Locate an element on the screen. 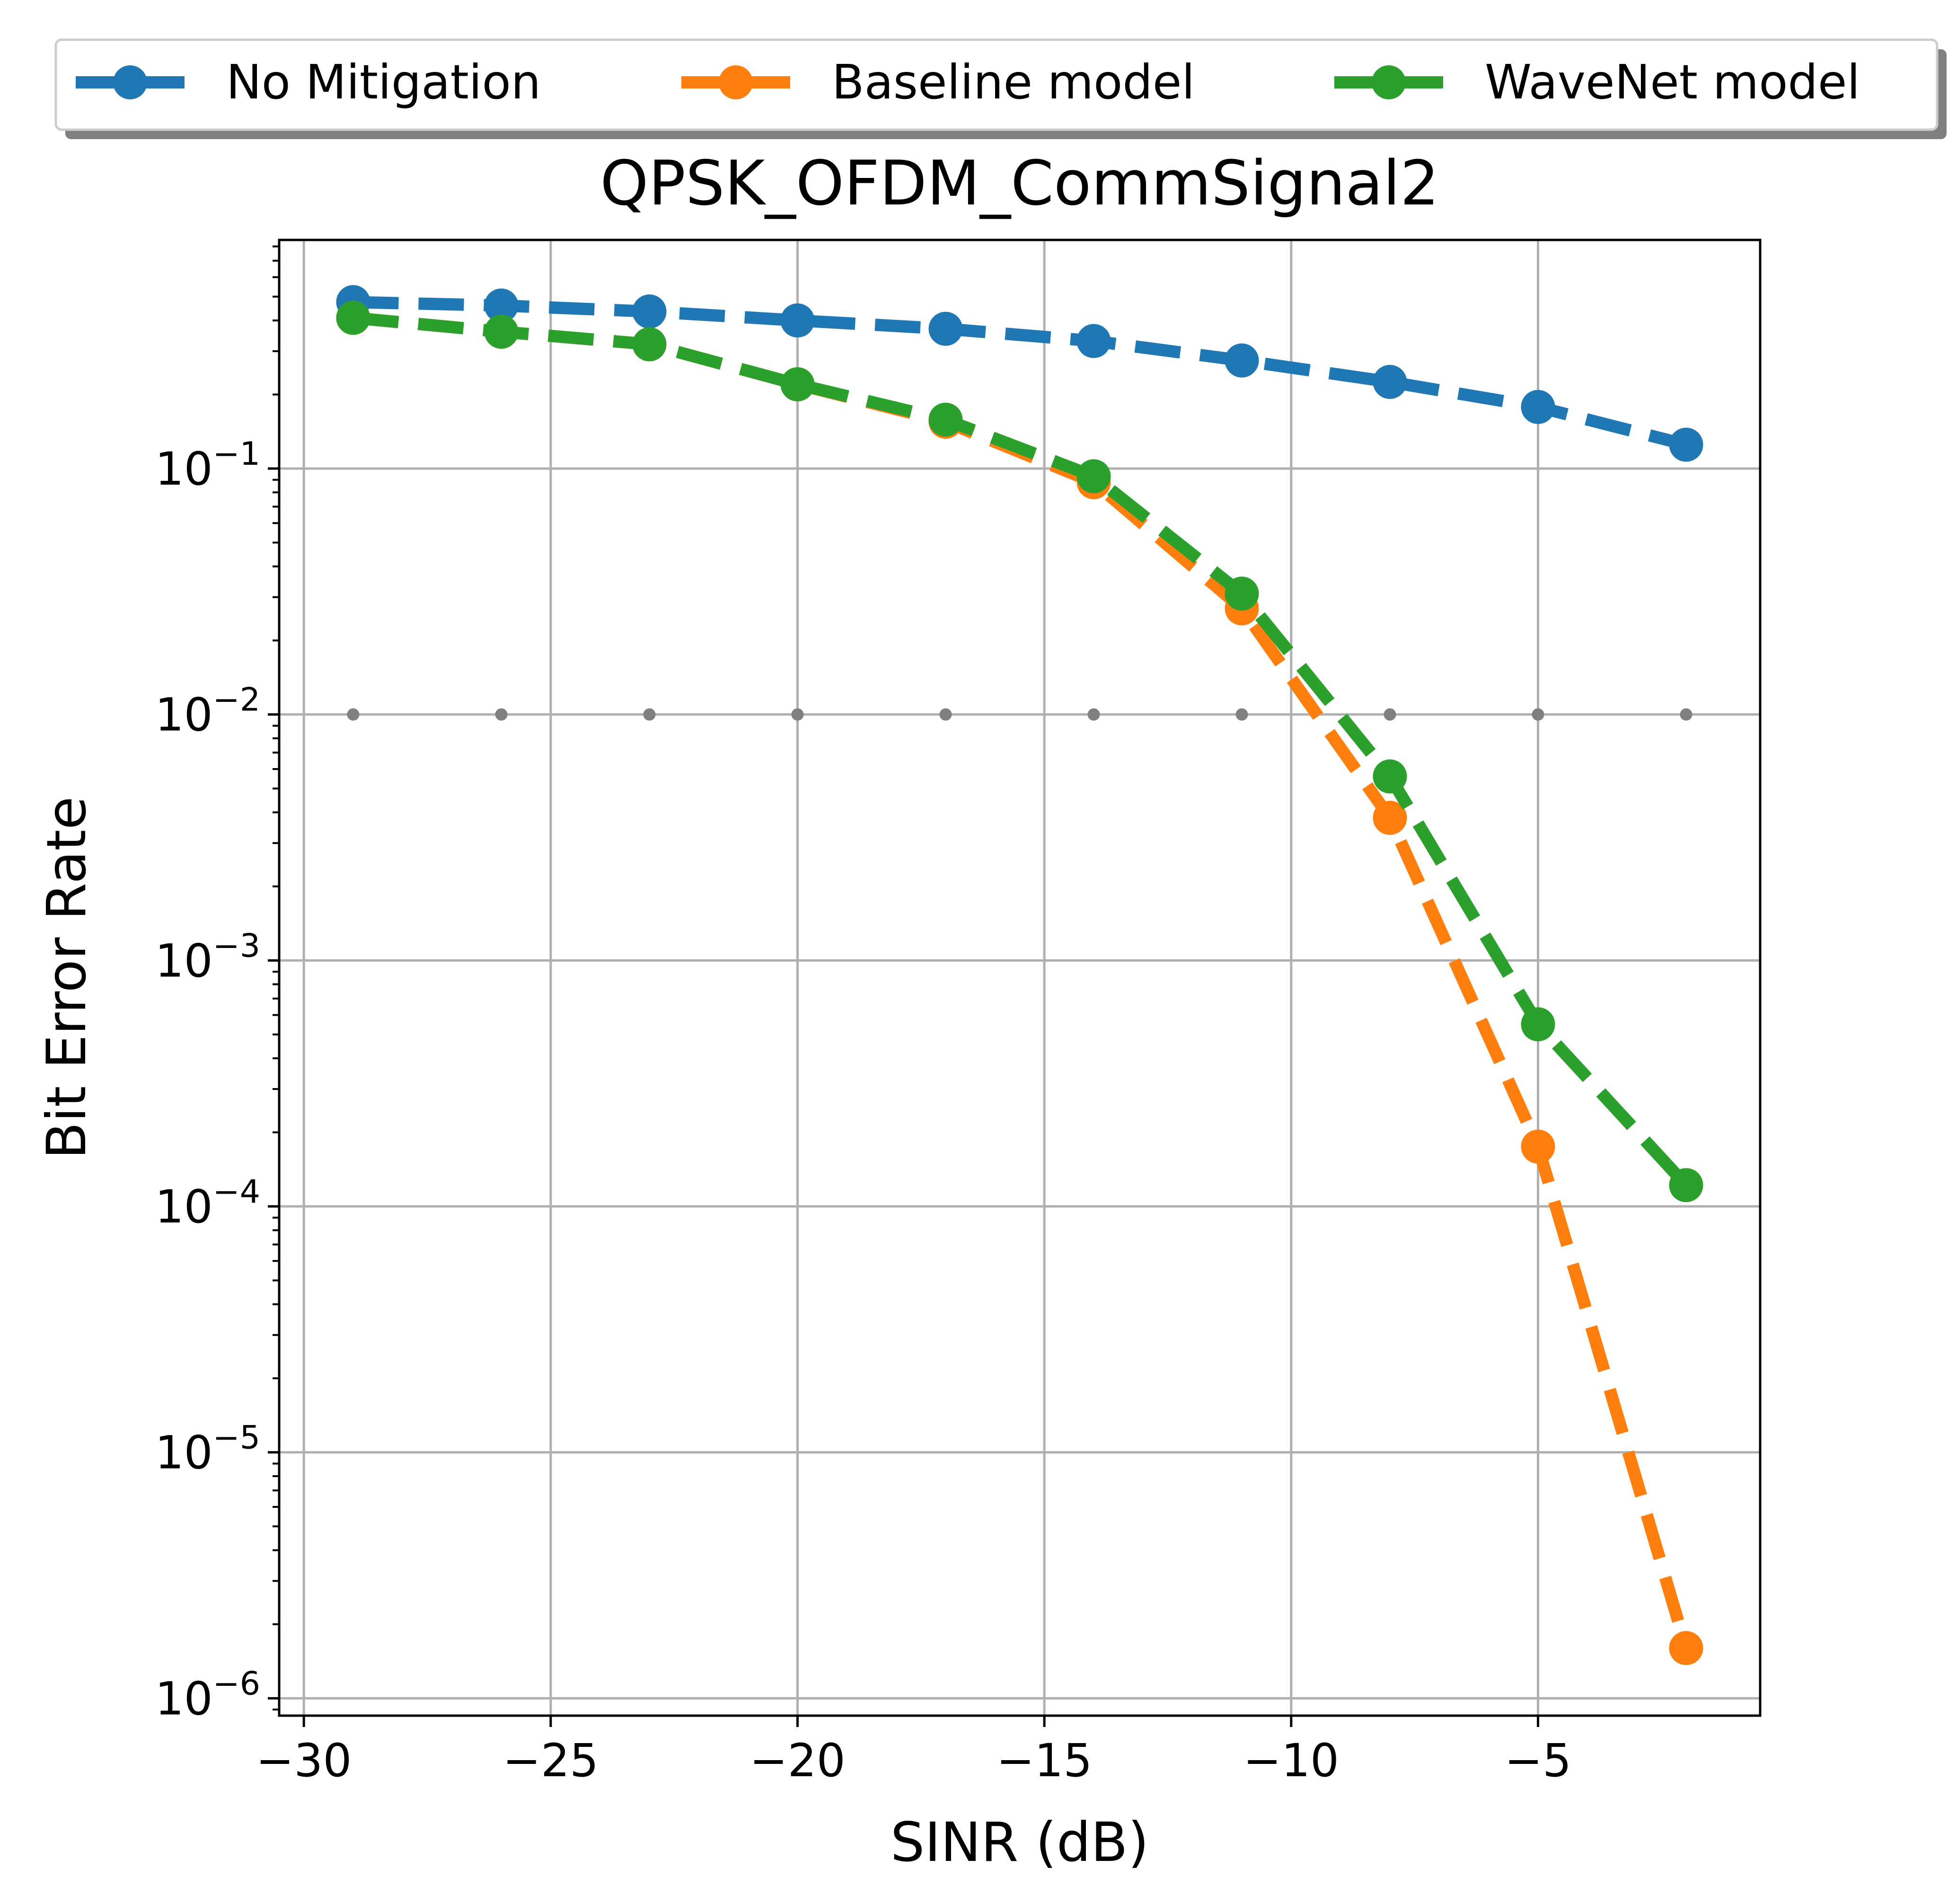  legend-label: No Mitigation is located at coordinates (383, 82).